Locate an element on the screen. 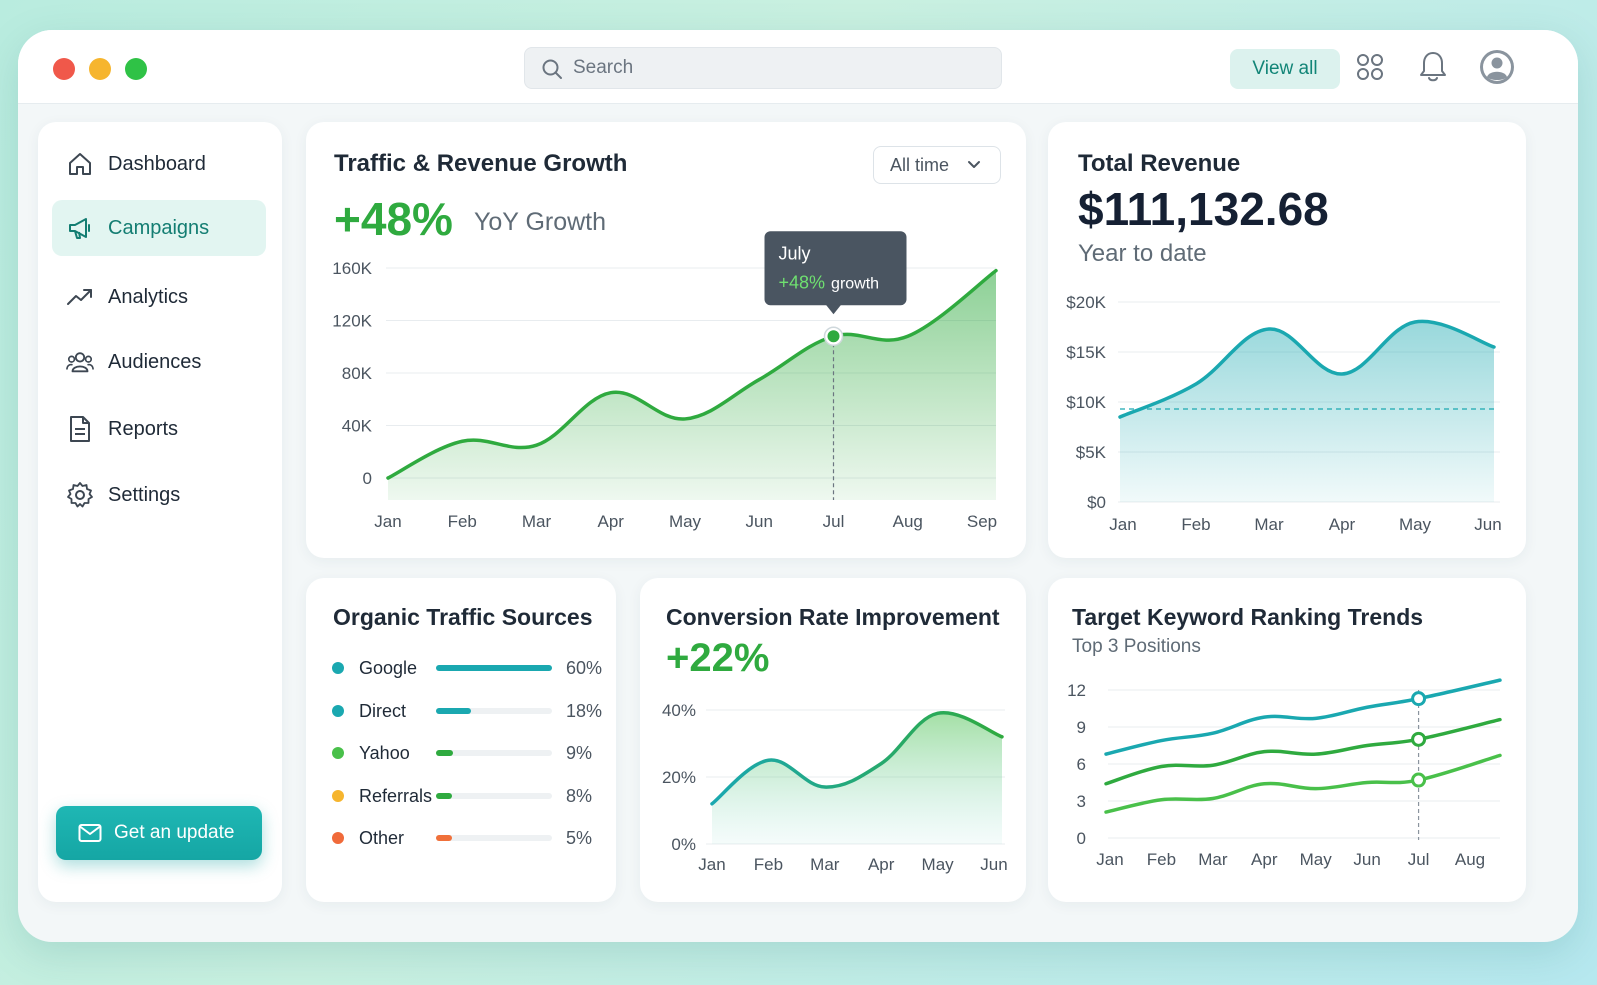 This screenshot has width=1597, height=985. sidebar-item-analytics: Analytics is located at coordinates (159, 297).